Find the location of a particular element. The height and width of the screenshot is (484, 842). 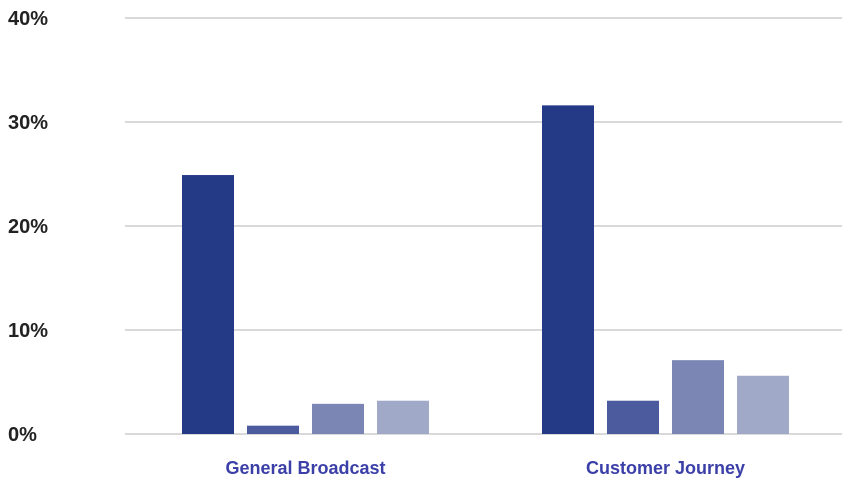

category-labels: General Broadcast Customer Journey is located at coordinates (485, 468).